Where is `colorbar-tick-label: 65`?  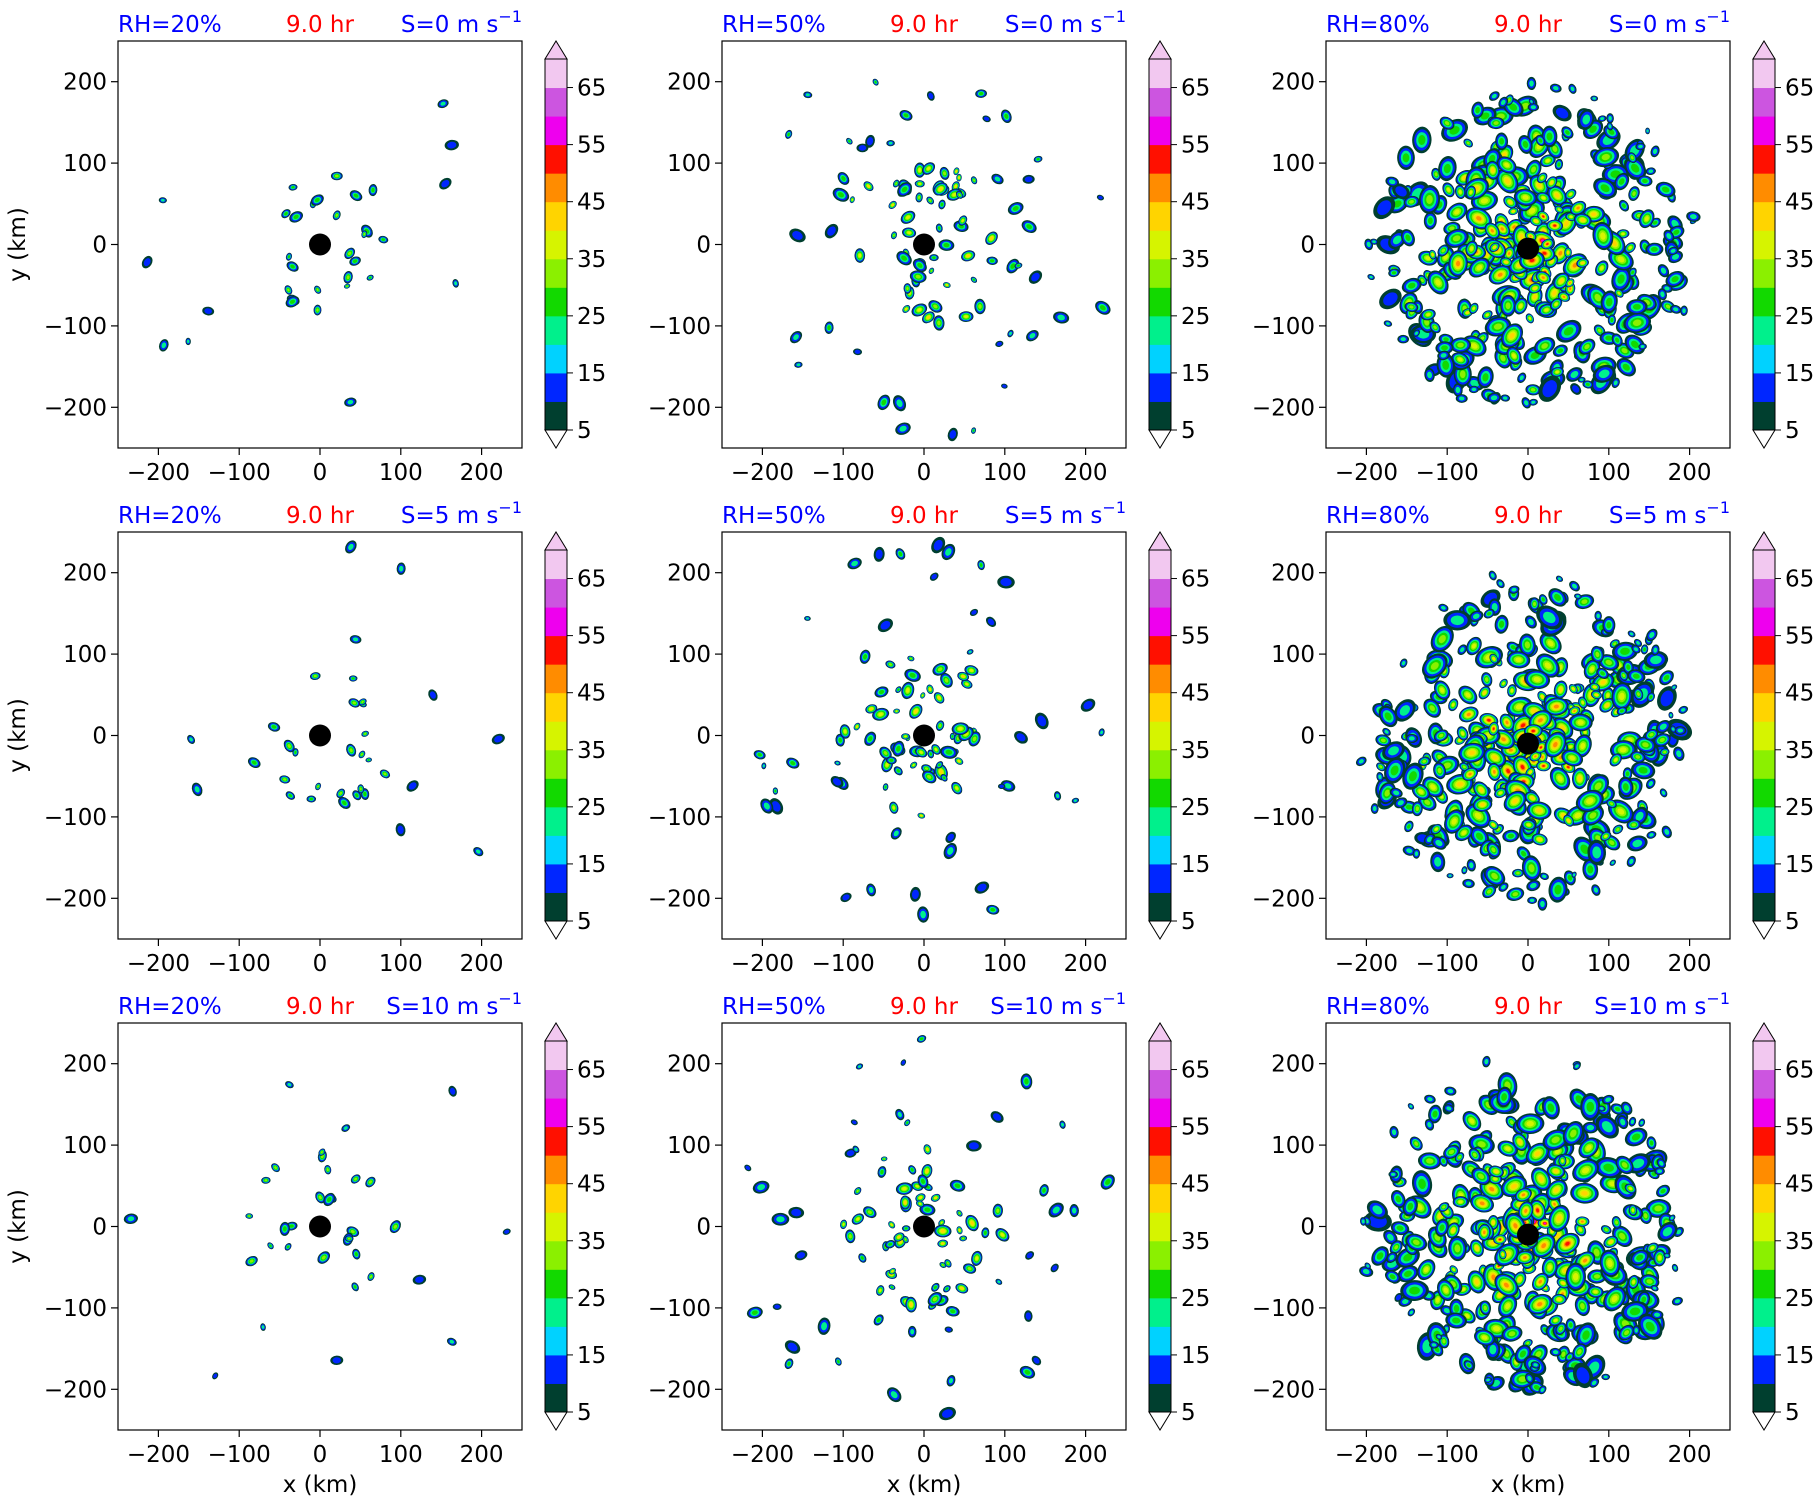
colorbar-tick-label: 65 is located at coordinates (1799, 580).